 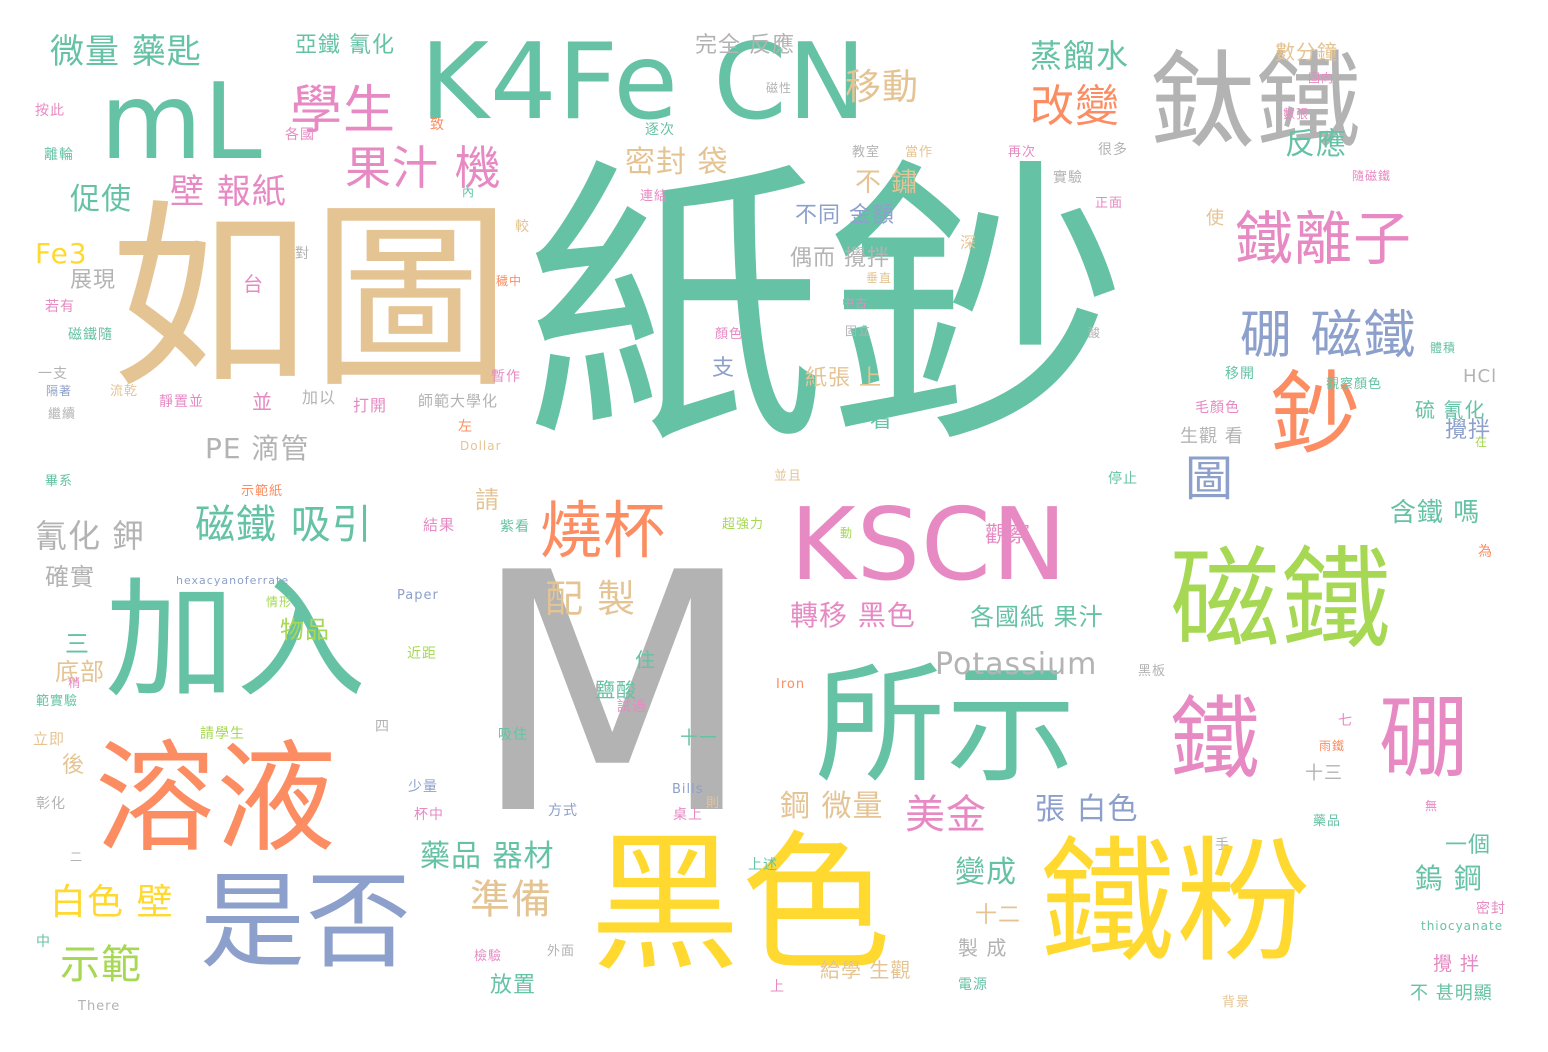 I want to click on word: 靜置並, so click(x=181, y=402).